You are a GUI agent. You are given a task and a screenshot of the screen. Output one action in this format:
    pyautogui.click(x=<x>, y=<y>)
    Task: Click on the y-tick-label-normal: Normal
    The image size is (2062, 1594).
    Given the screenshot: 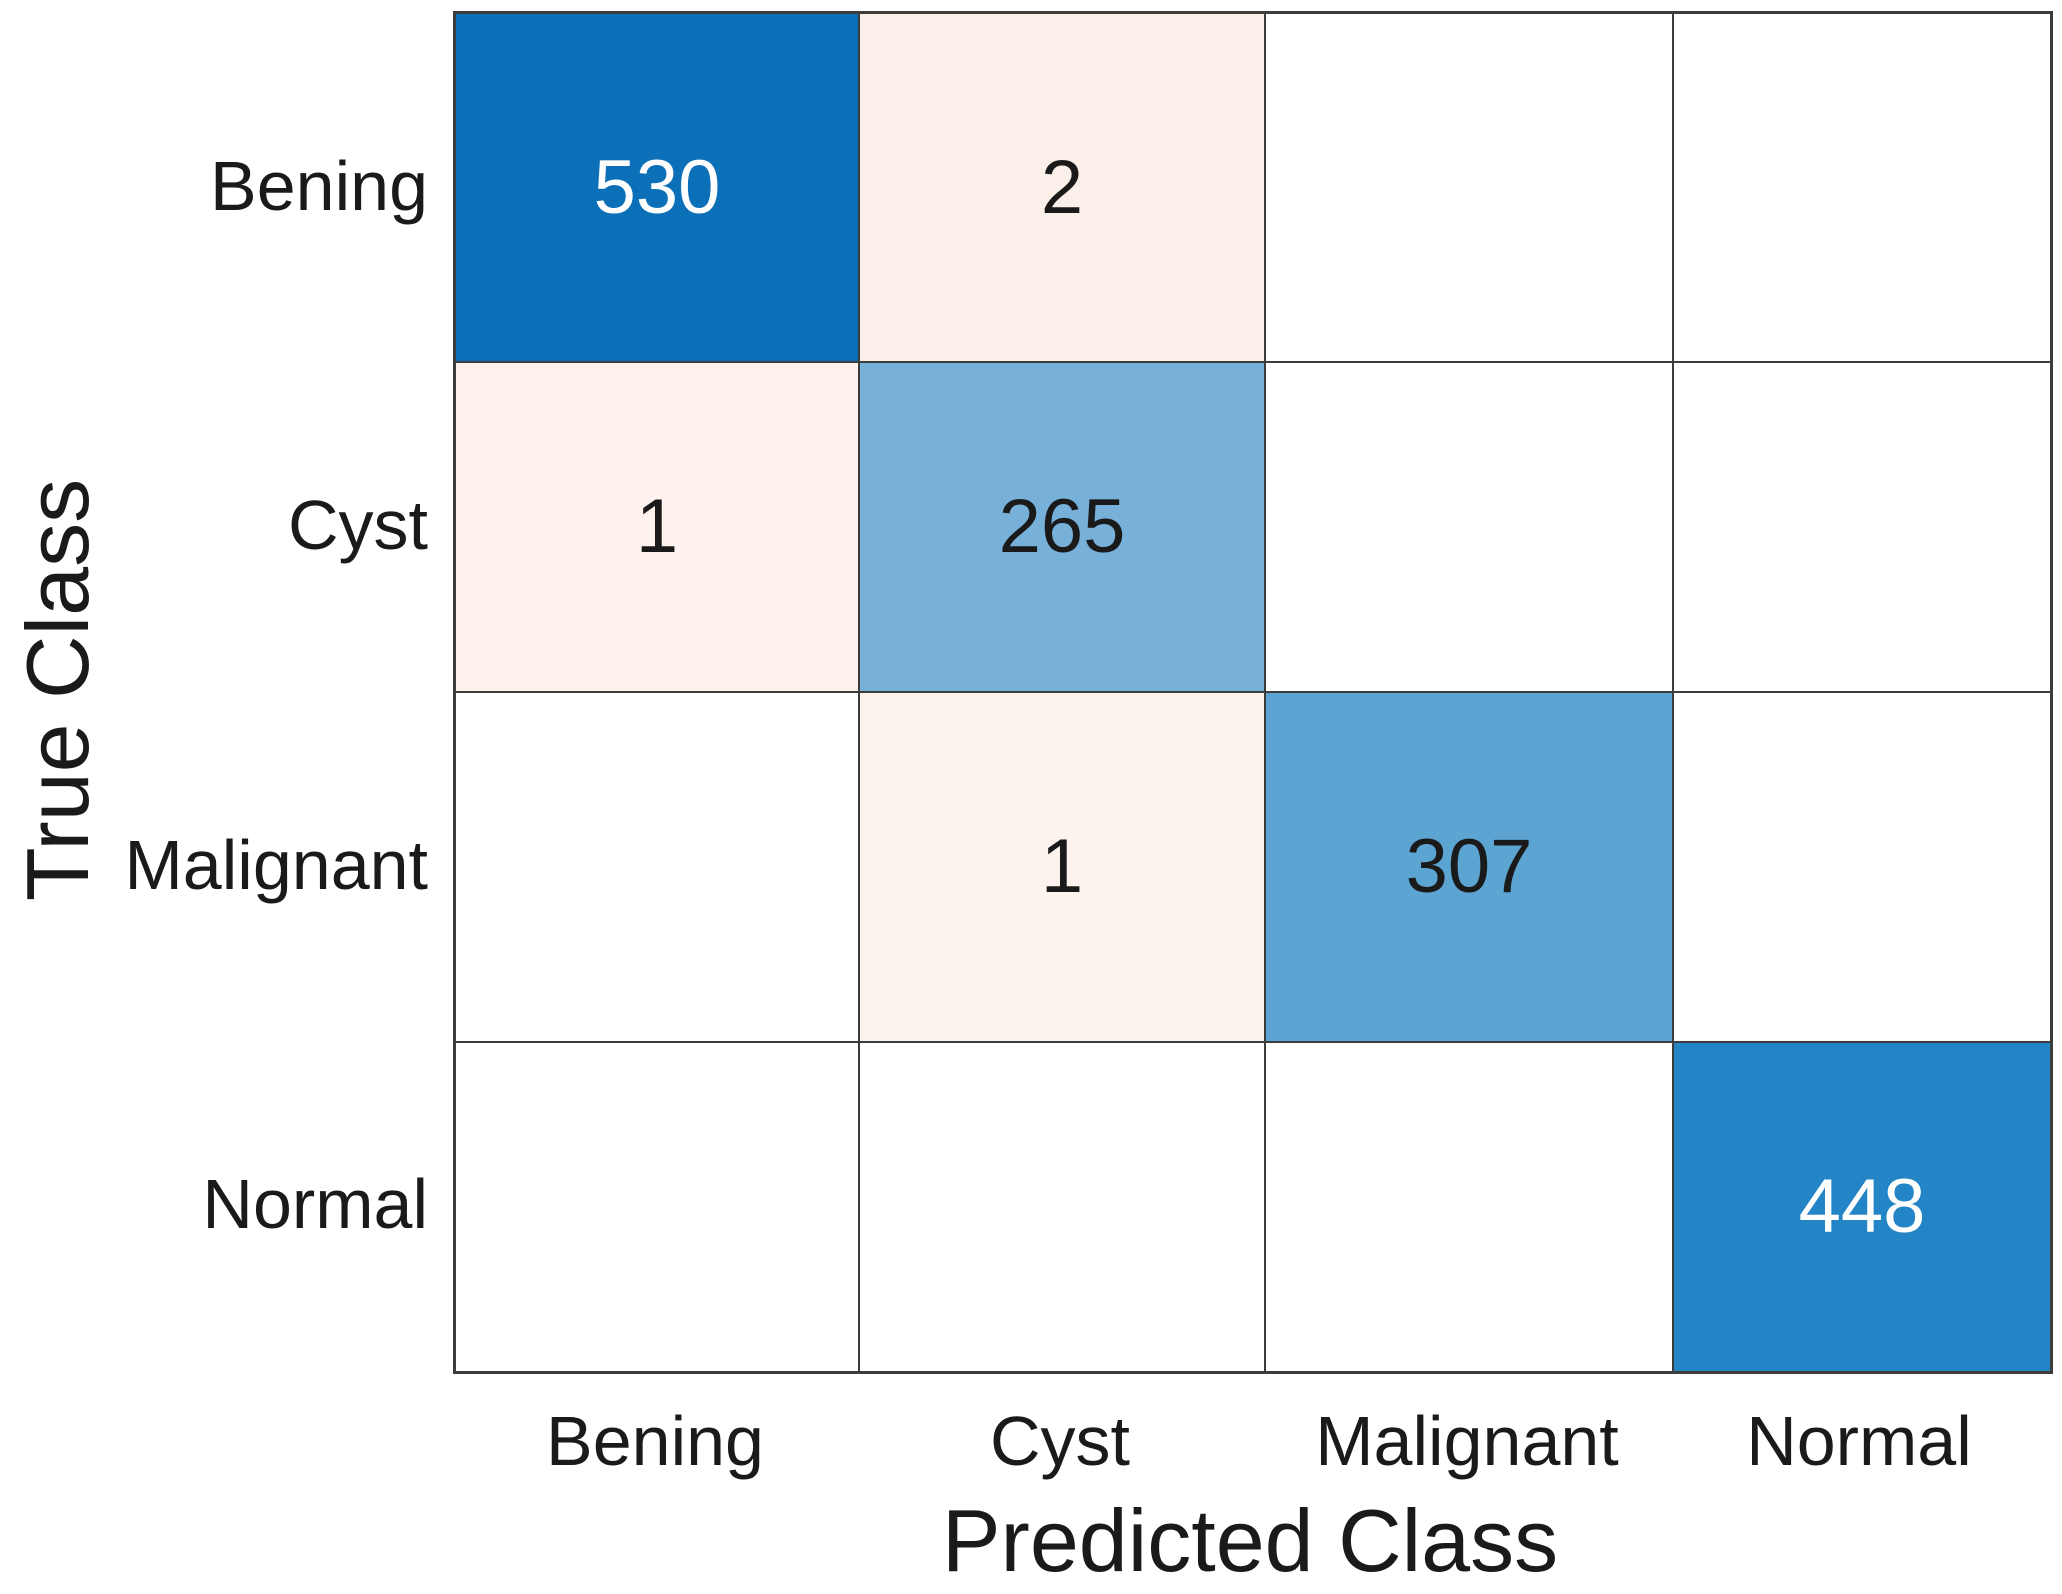 What is the action you would take?
    pyautogui.click(x=315, y=1204)
    